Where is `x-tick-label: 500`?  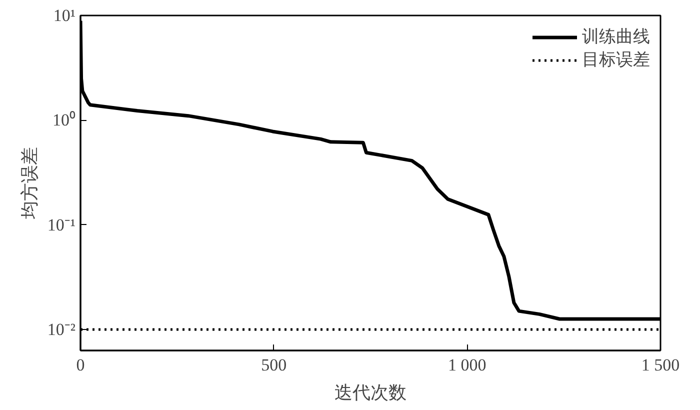 x-tick-label: 500 is located at coordinates (274, 365).